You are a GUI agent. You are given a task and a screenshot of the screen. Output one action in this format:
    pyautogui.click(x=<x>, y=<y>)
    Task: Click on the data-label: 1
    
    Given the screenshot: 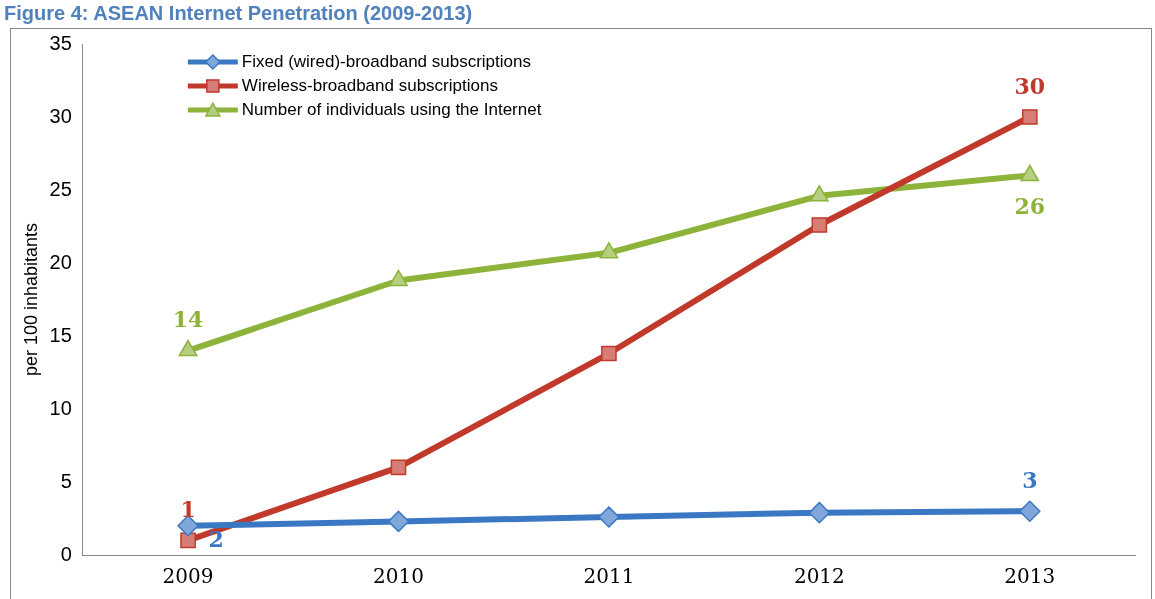 What is the action you would take?
    pyautogui.click(x=188, y=509)
    